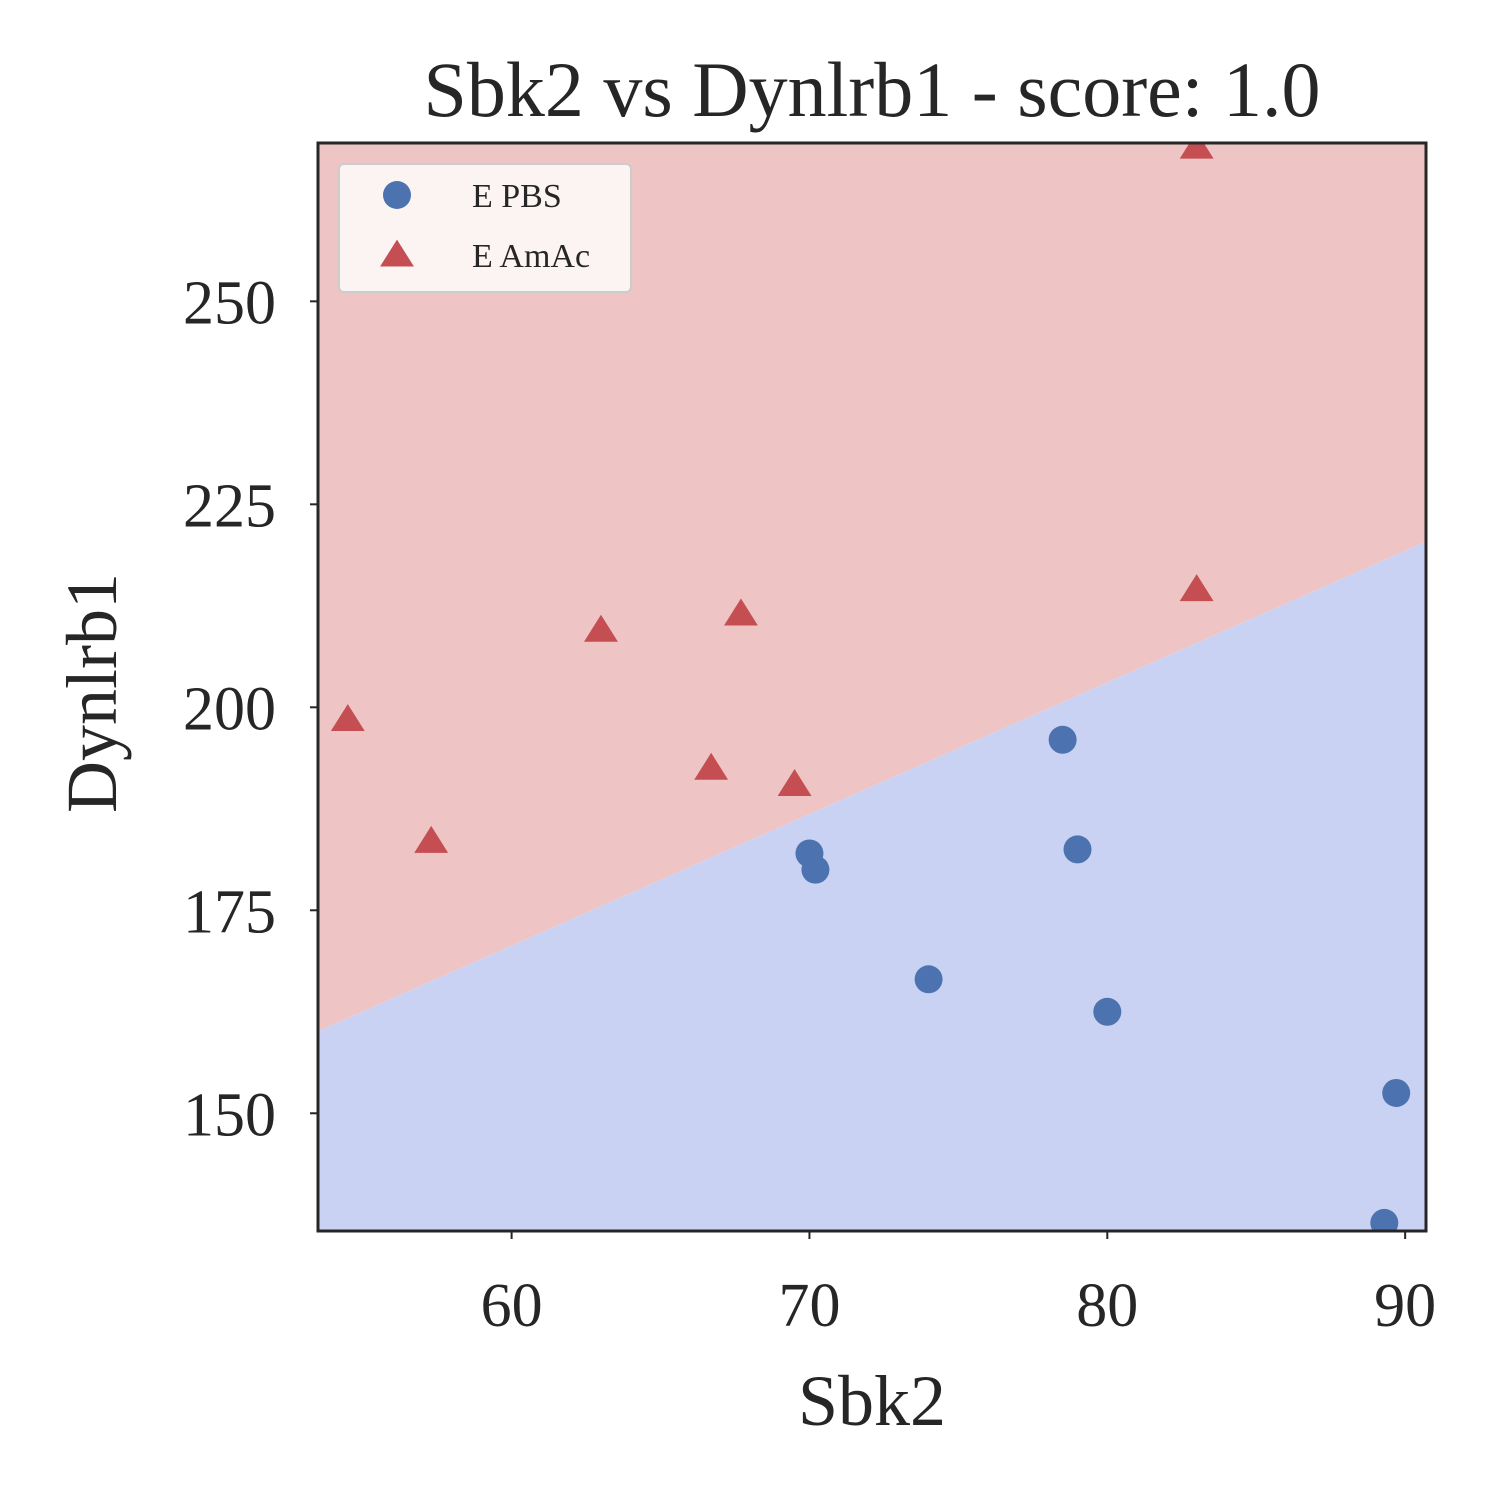 The image size is (1500, 1500). Describe the element at coordinates (809, 1306) in the screenshot. I see `x-tick-label: 70` at that location.